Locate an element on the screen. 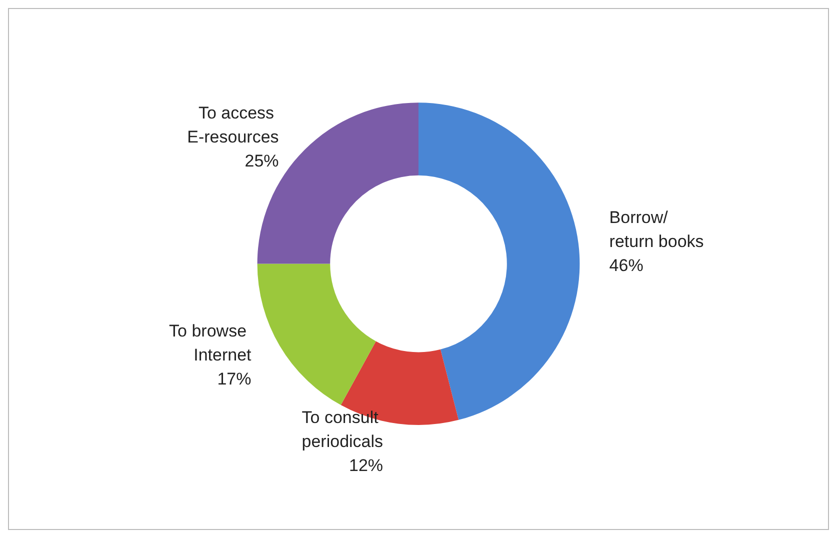 This screenshot has height=538, width=837. data-label: 12% is located at coordinates (366, 466).